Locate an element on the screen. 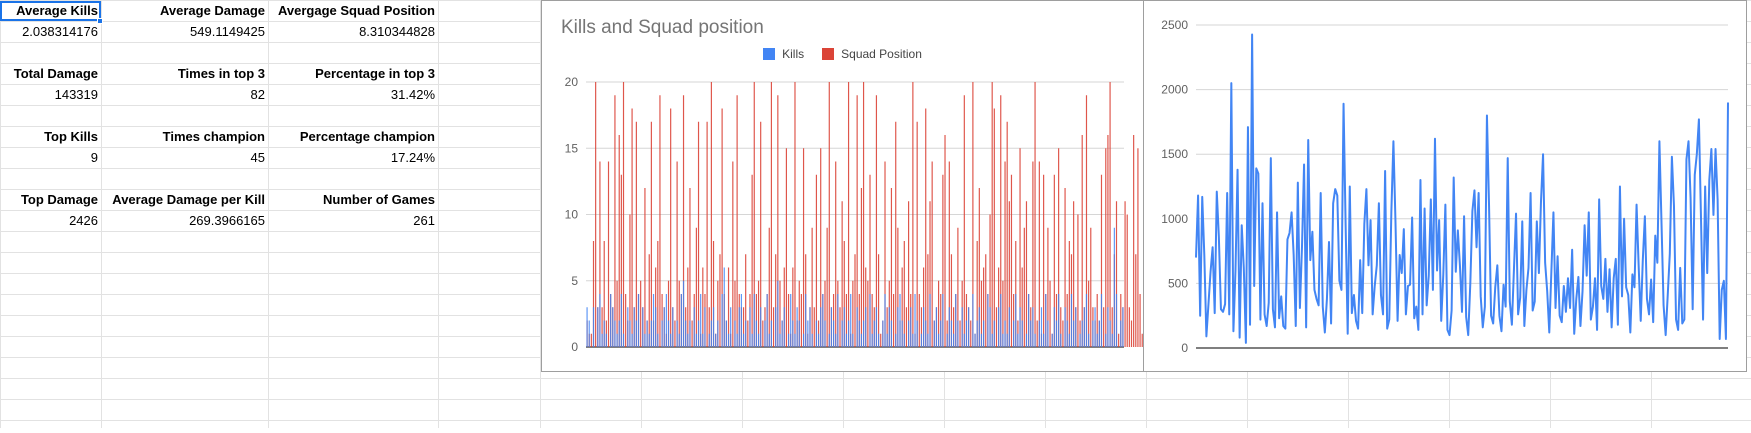  header-cell: Total Damage is located at coordinates (55, 73).